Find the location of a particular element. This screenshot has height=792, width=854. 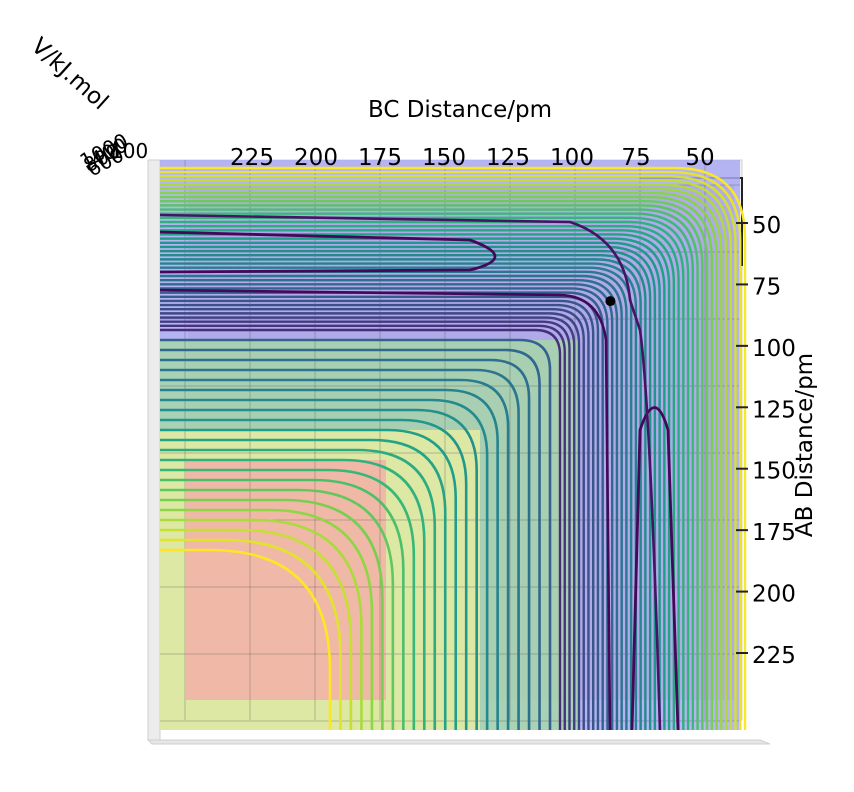

y-tick-marks is located at coordinates (742, 438).